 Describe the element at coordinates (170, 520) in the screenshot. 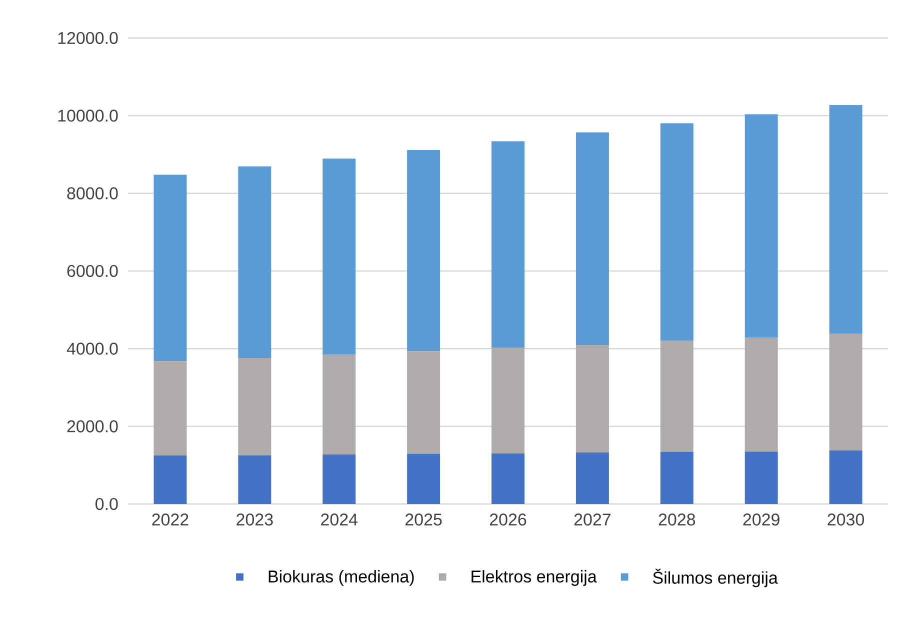

I see `x-tick-label: 2022` at that location.